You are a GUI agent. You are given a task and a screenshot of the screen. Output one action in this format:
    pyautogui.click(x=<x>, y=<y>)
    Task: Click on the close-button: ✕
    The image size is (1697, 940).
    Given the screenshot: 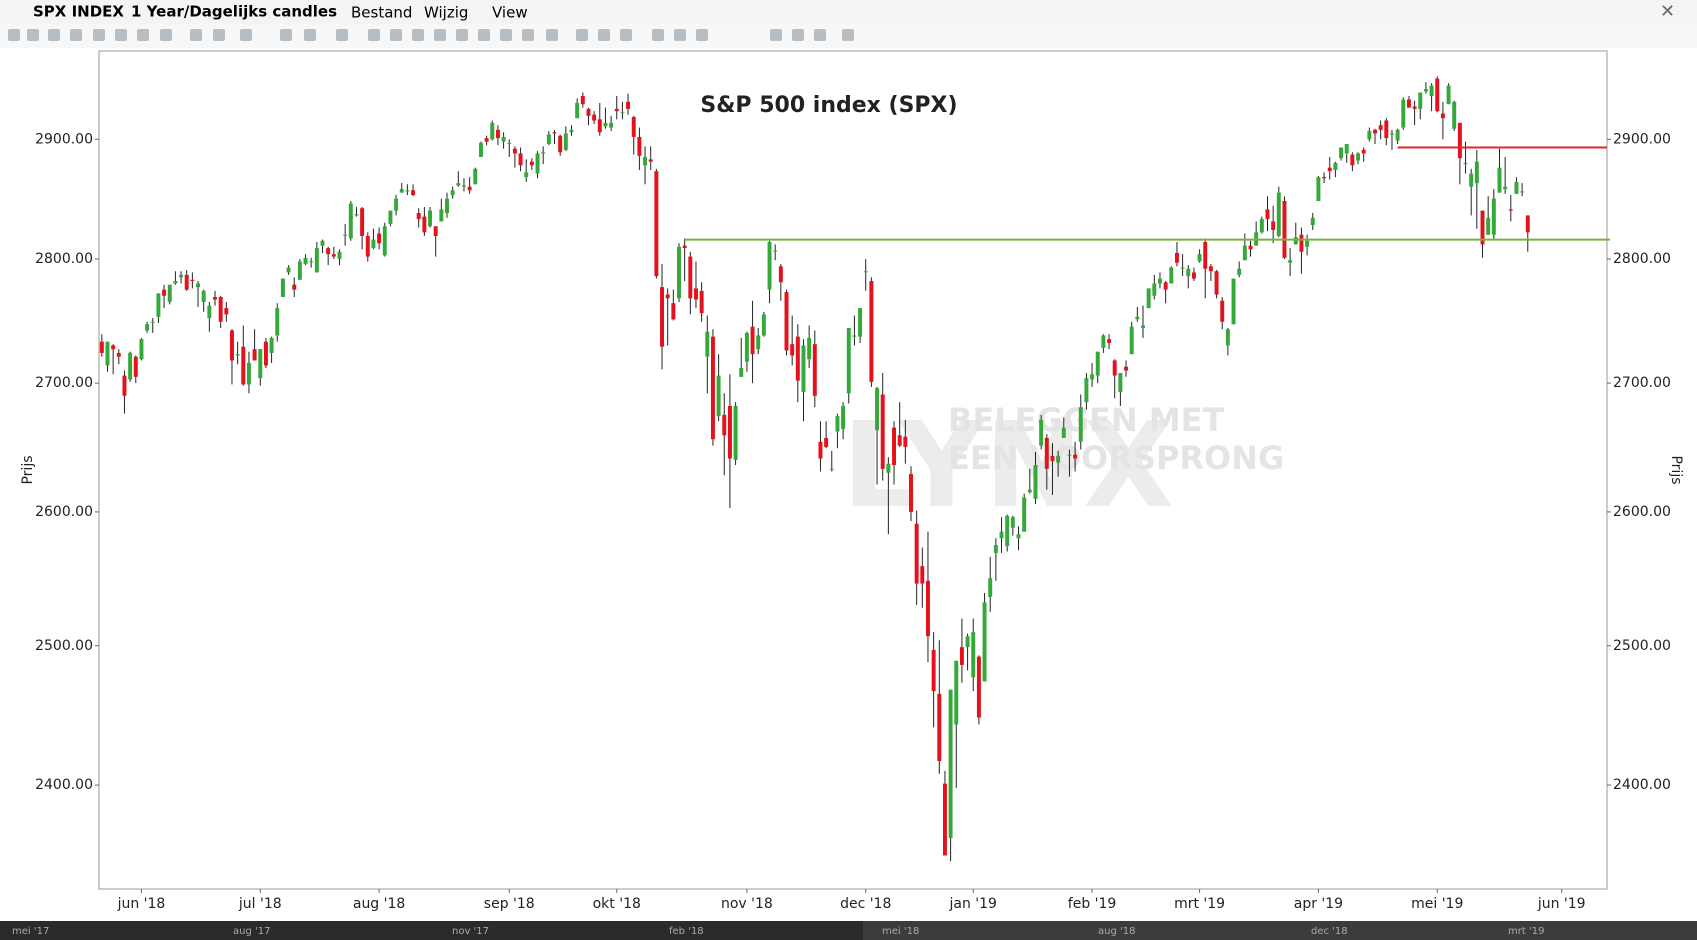 What is the action you would take?
    pyautogui.click(x=1667, y=11)
    